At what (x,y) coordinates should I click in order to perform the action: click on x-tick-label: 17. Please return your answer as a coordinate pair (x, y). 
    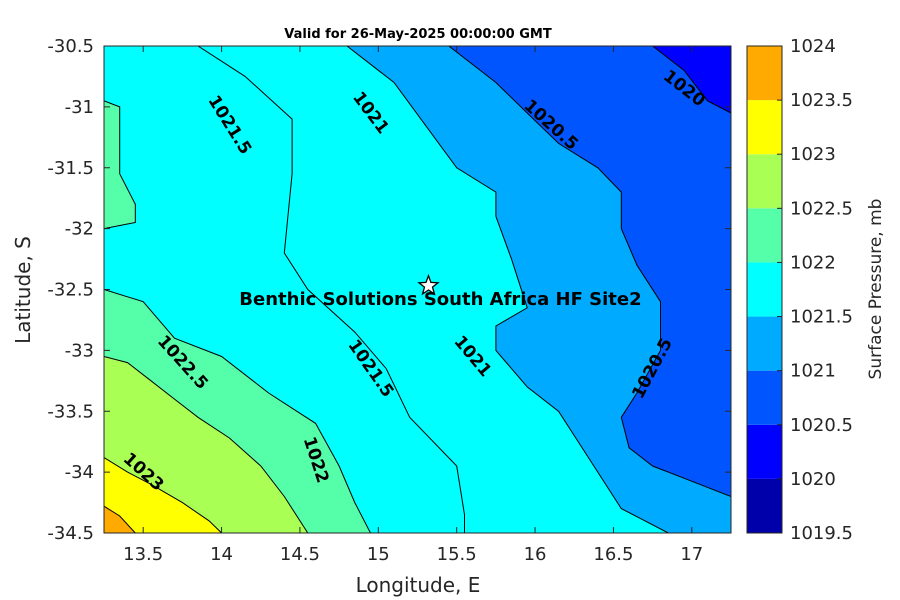
    Looking at the image, I should click on (691, 554).